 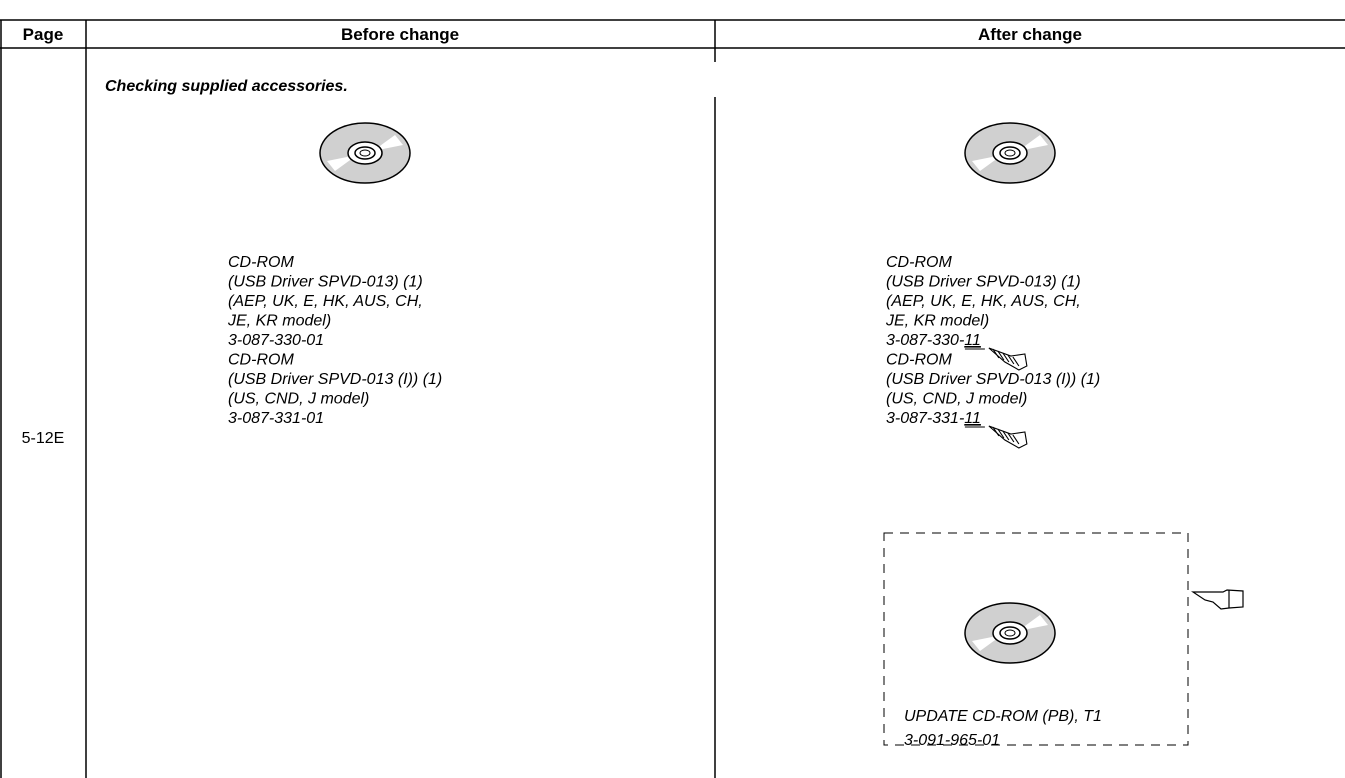 What do you see at coordinates (43, 34) in the screenshot?
I see `header-page: Page` at bounding box center [43, 34].